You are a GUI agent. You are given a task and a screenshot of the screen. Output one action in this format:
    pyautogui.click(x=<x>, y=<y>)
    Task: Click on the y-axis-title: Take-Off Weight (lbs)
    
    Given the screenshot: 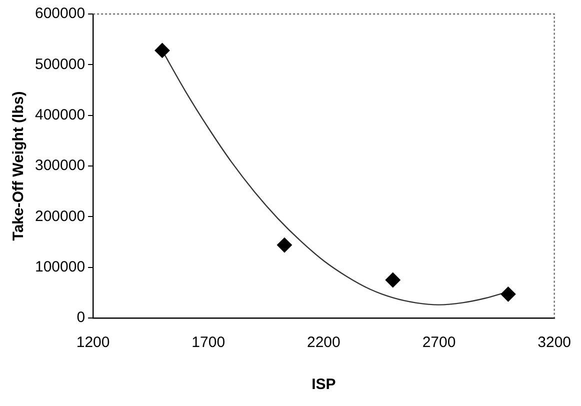 What is the action you would take?
    pyautogui.click(x=19, y=166)
    